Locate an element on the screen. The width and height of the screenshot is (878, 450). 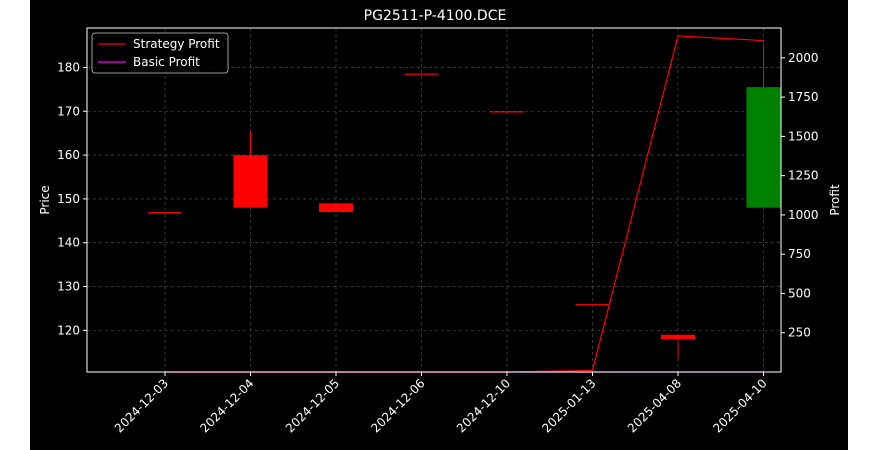
x-tick-label: 2024-12-03 is located at coordinates (141, 405).